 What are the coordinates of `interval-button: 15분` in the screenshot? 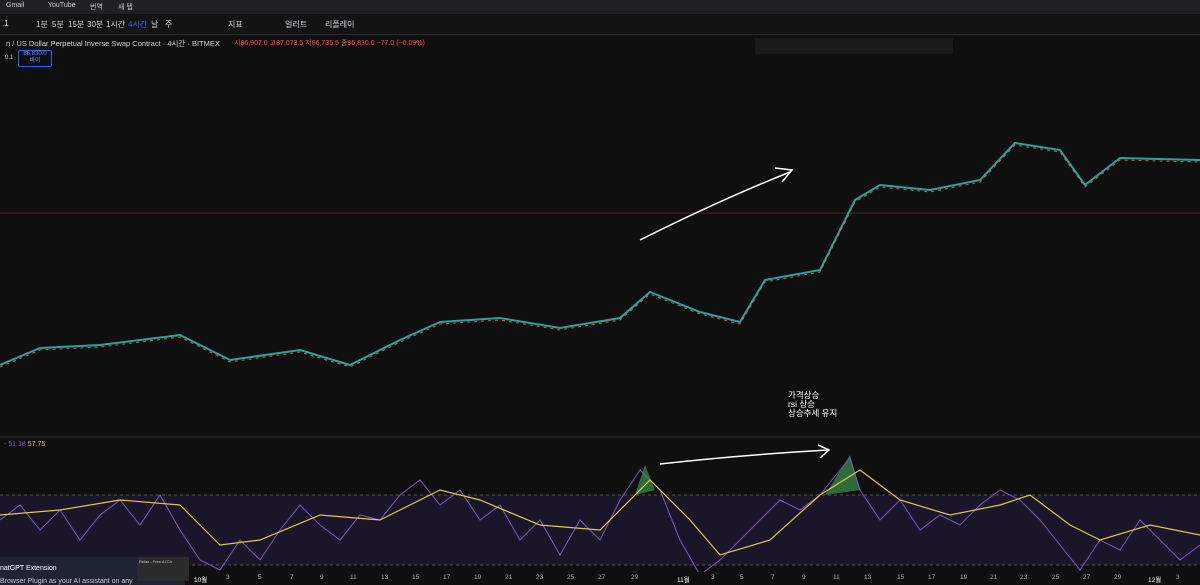 It's located at (76, 24).